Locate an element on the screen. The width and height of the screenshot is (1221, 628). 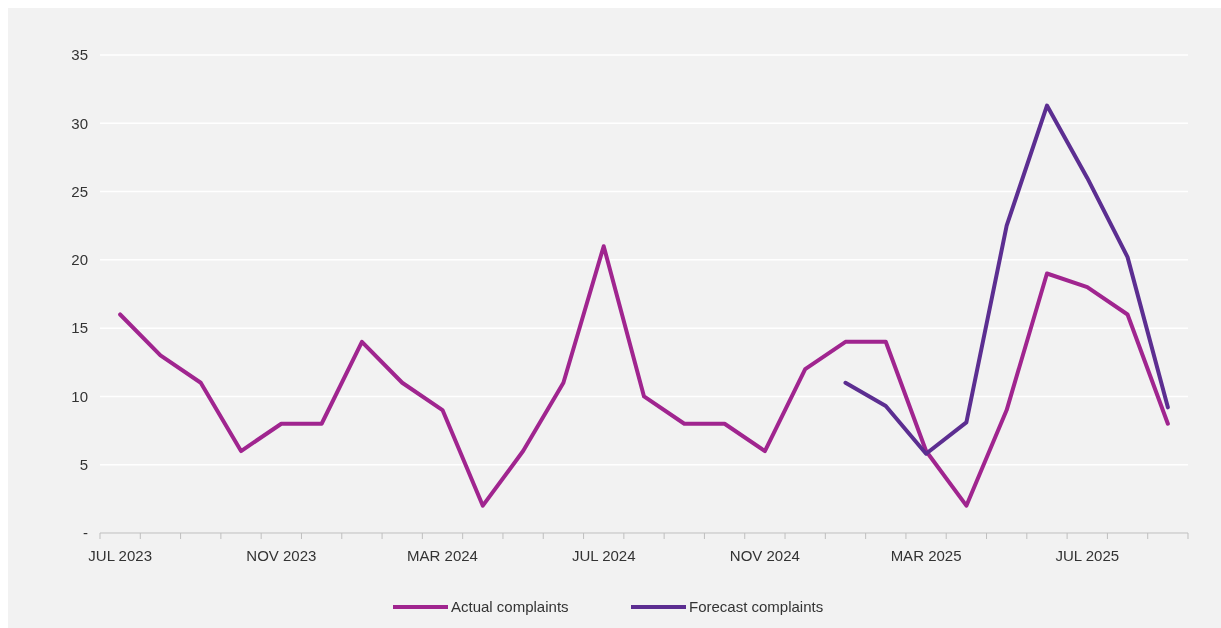
y-tick-label: 20 is located at coordinates (79, 260).